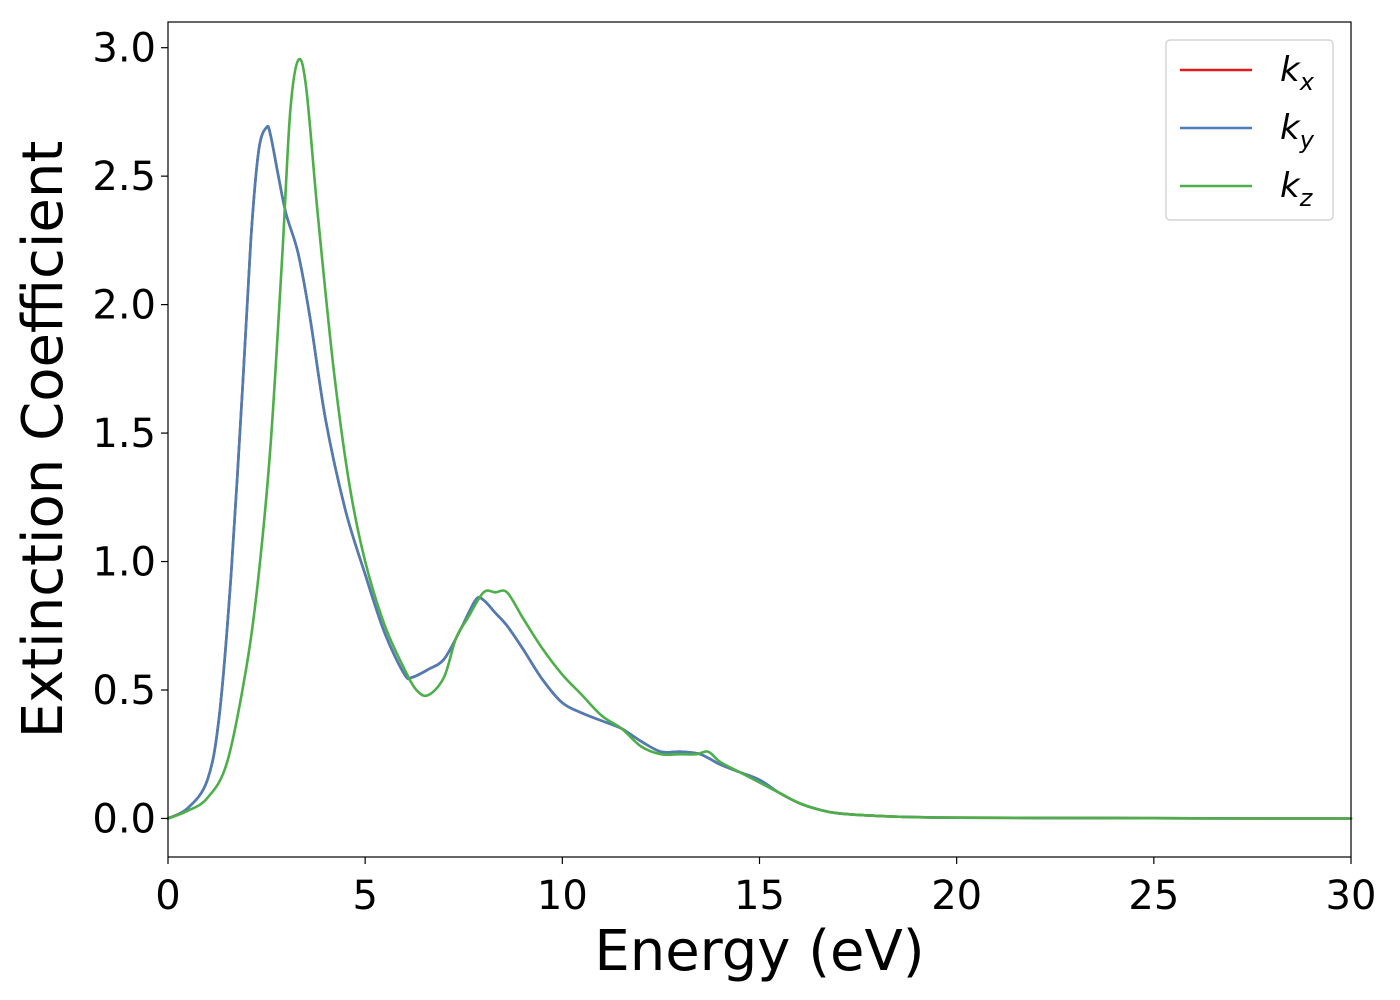 The height and width of the screenshot is (1000, 1400). What do you see at coordinates (124, 691) in the screenshot?
I see `y-tick-label: 0.5` at bounding box center [124, 691].